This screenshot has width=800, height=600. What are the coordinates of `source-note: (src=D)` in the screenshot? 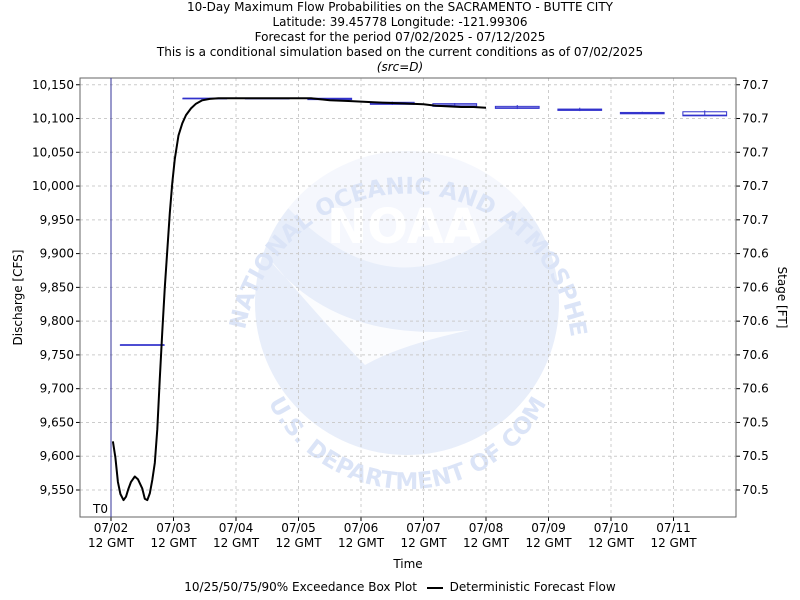 It's located at (400, 67).